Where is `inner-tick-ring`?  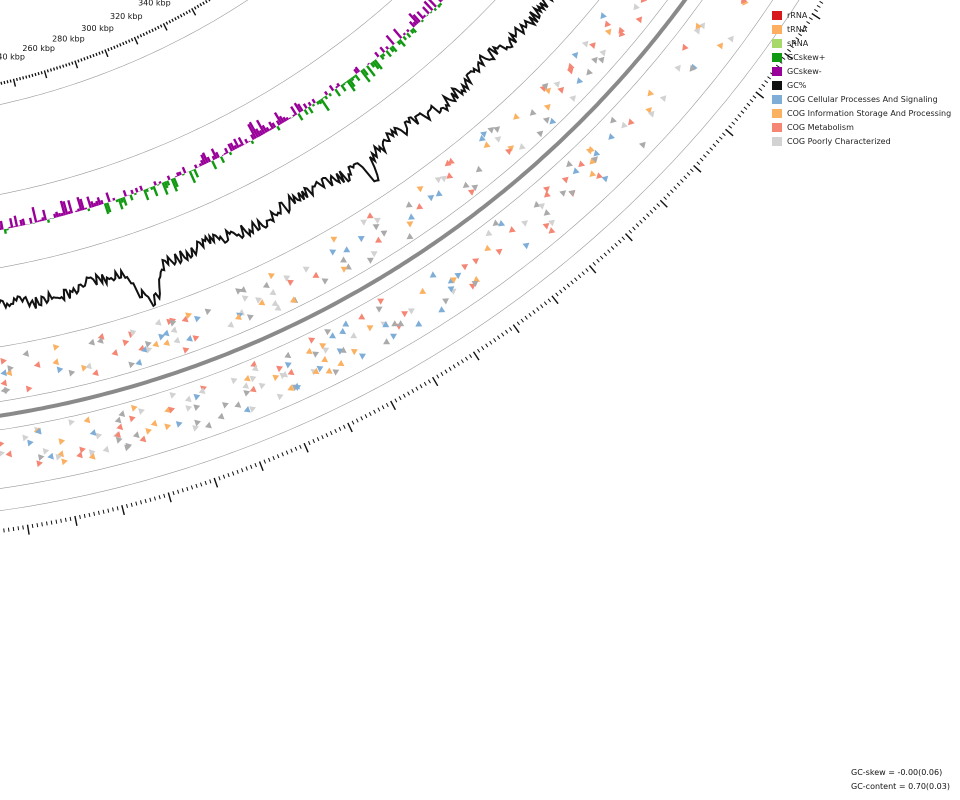
inner-tick-ring is located at coordinates (105, 43).